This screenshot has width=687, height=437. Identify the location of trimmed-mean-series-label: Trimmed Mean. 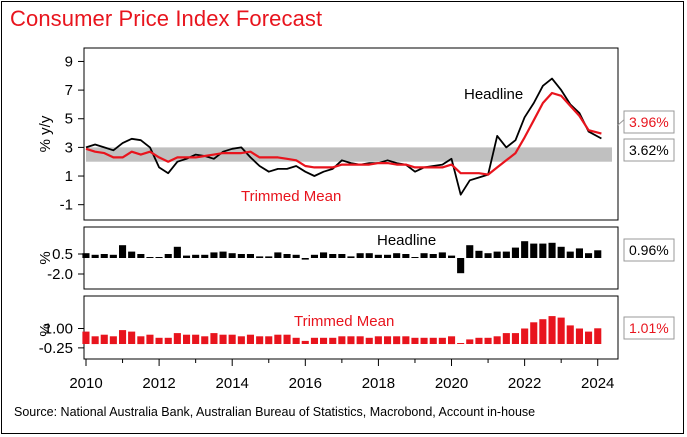
(291, 196).